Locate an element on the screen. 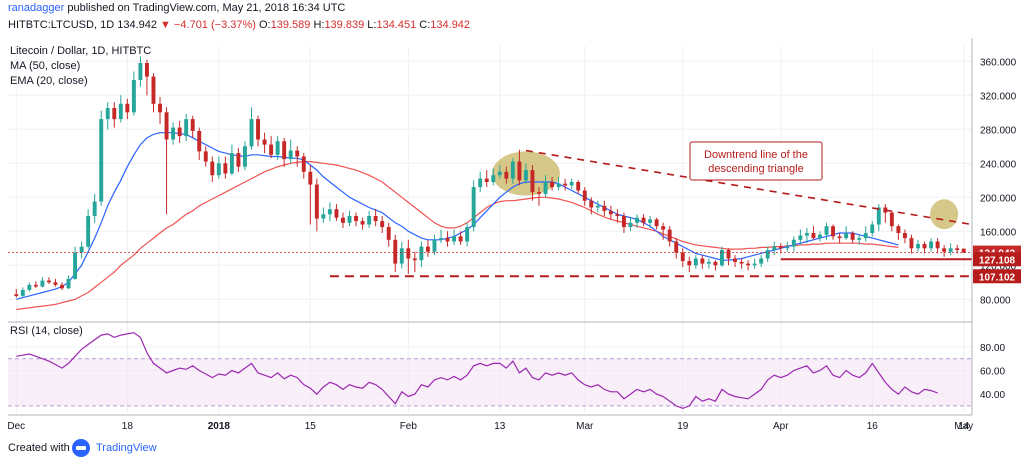  price-tag is located at coordinates (997, 259).